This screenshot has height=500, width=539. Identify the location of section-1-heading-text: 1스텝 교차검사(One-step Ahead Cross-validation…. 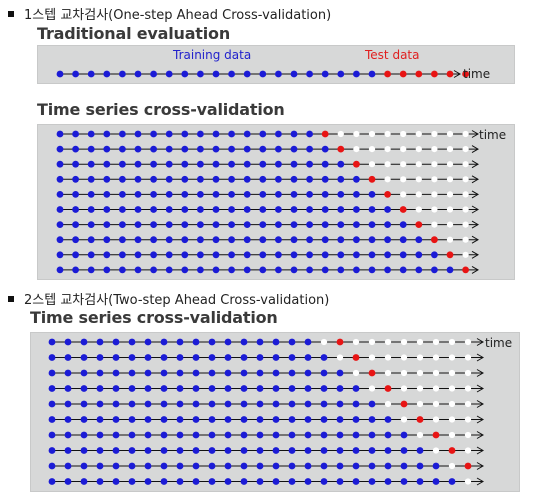
(178, 15).